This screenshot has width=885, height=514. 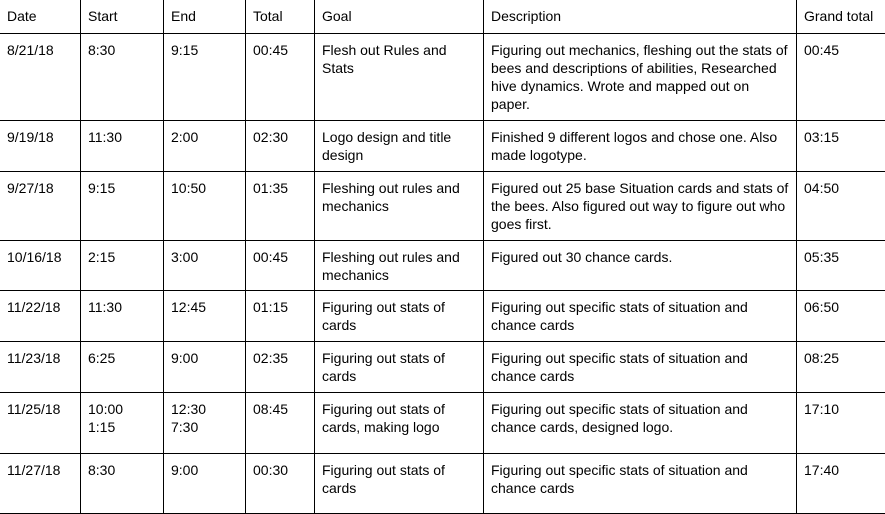 I want to click on cell-date: 10/16/18, so click(x=40, y=266).